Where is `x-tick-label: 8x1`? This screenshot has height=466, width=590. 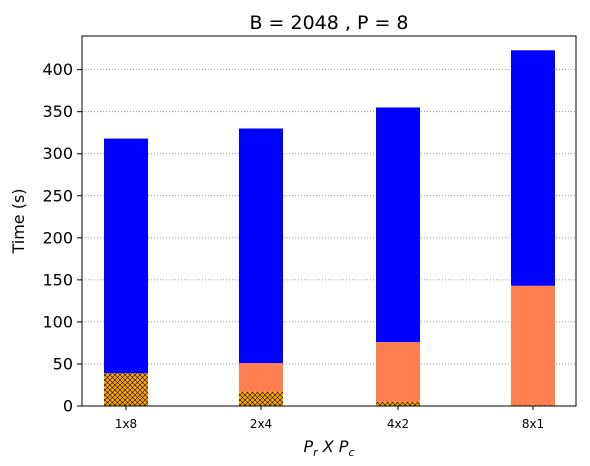 x-tick-label: 8x1 is located at coordinates (533, 424).